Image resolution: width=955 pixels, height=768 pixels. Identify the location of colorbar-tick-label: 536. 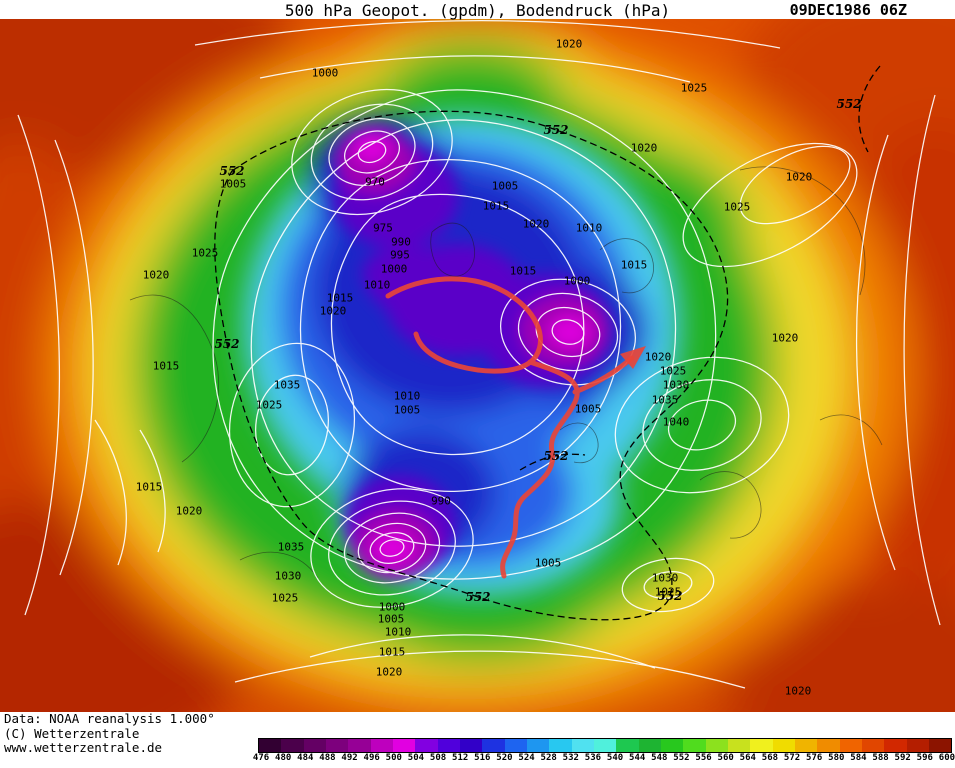
(593, 758).